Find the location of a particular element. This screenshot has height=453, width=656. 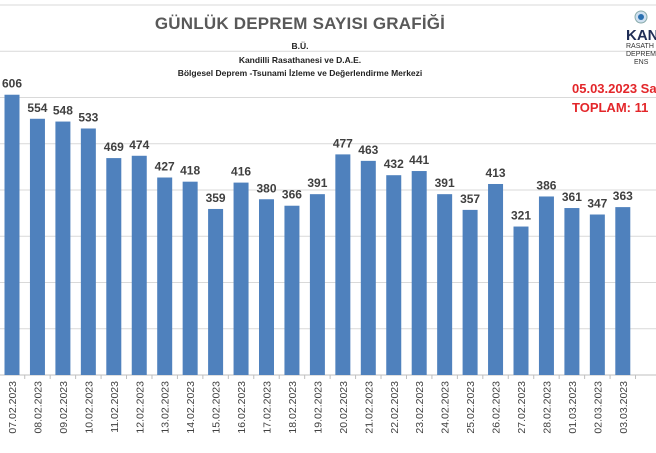

x-tick-label: 19.02.2023 is located at coordinates (318, 407).